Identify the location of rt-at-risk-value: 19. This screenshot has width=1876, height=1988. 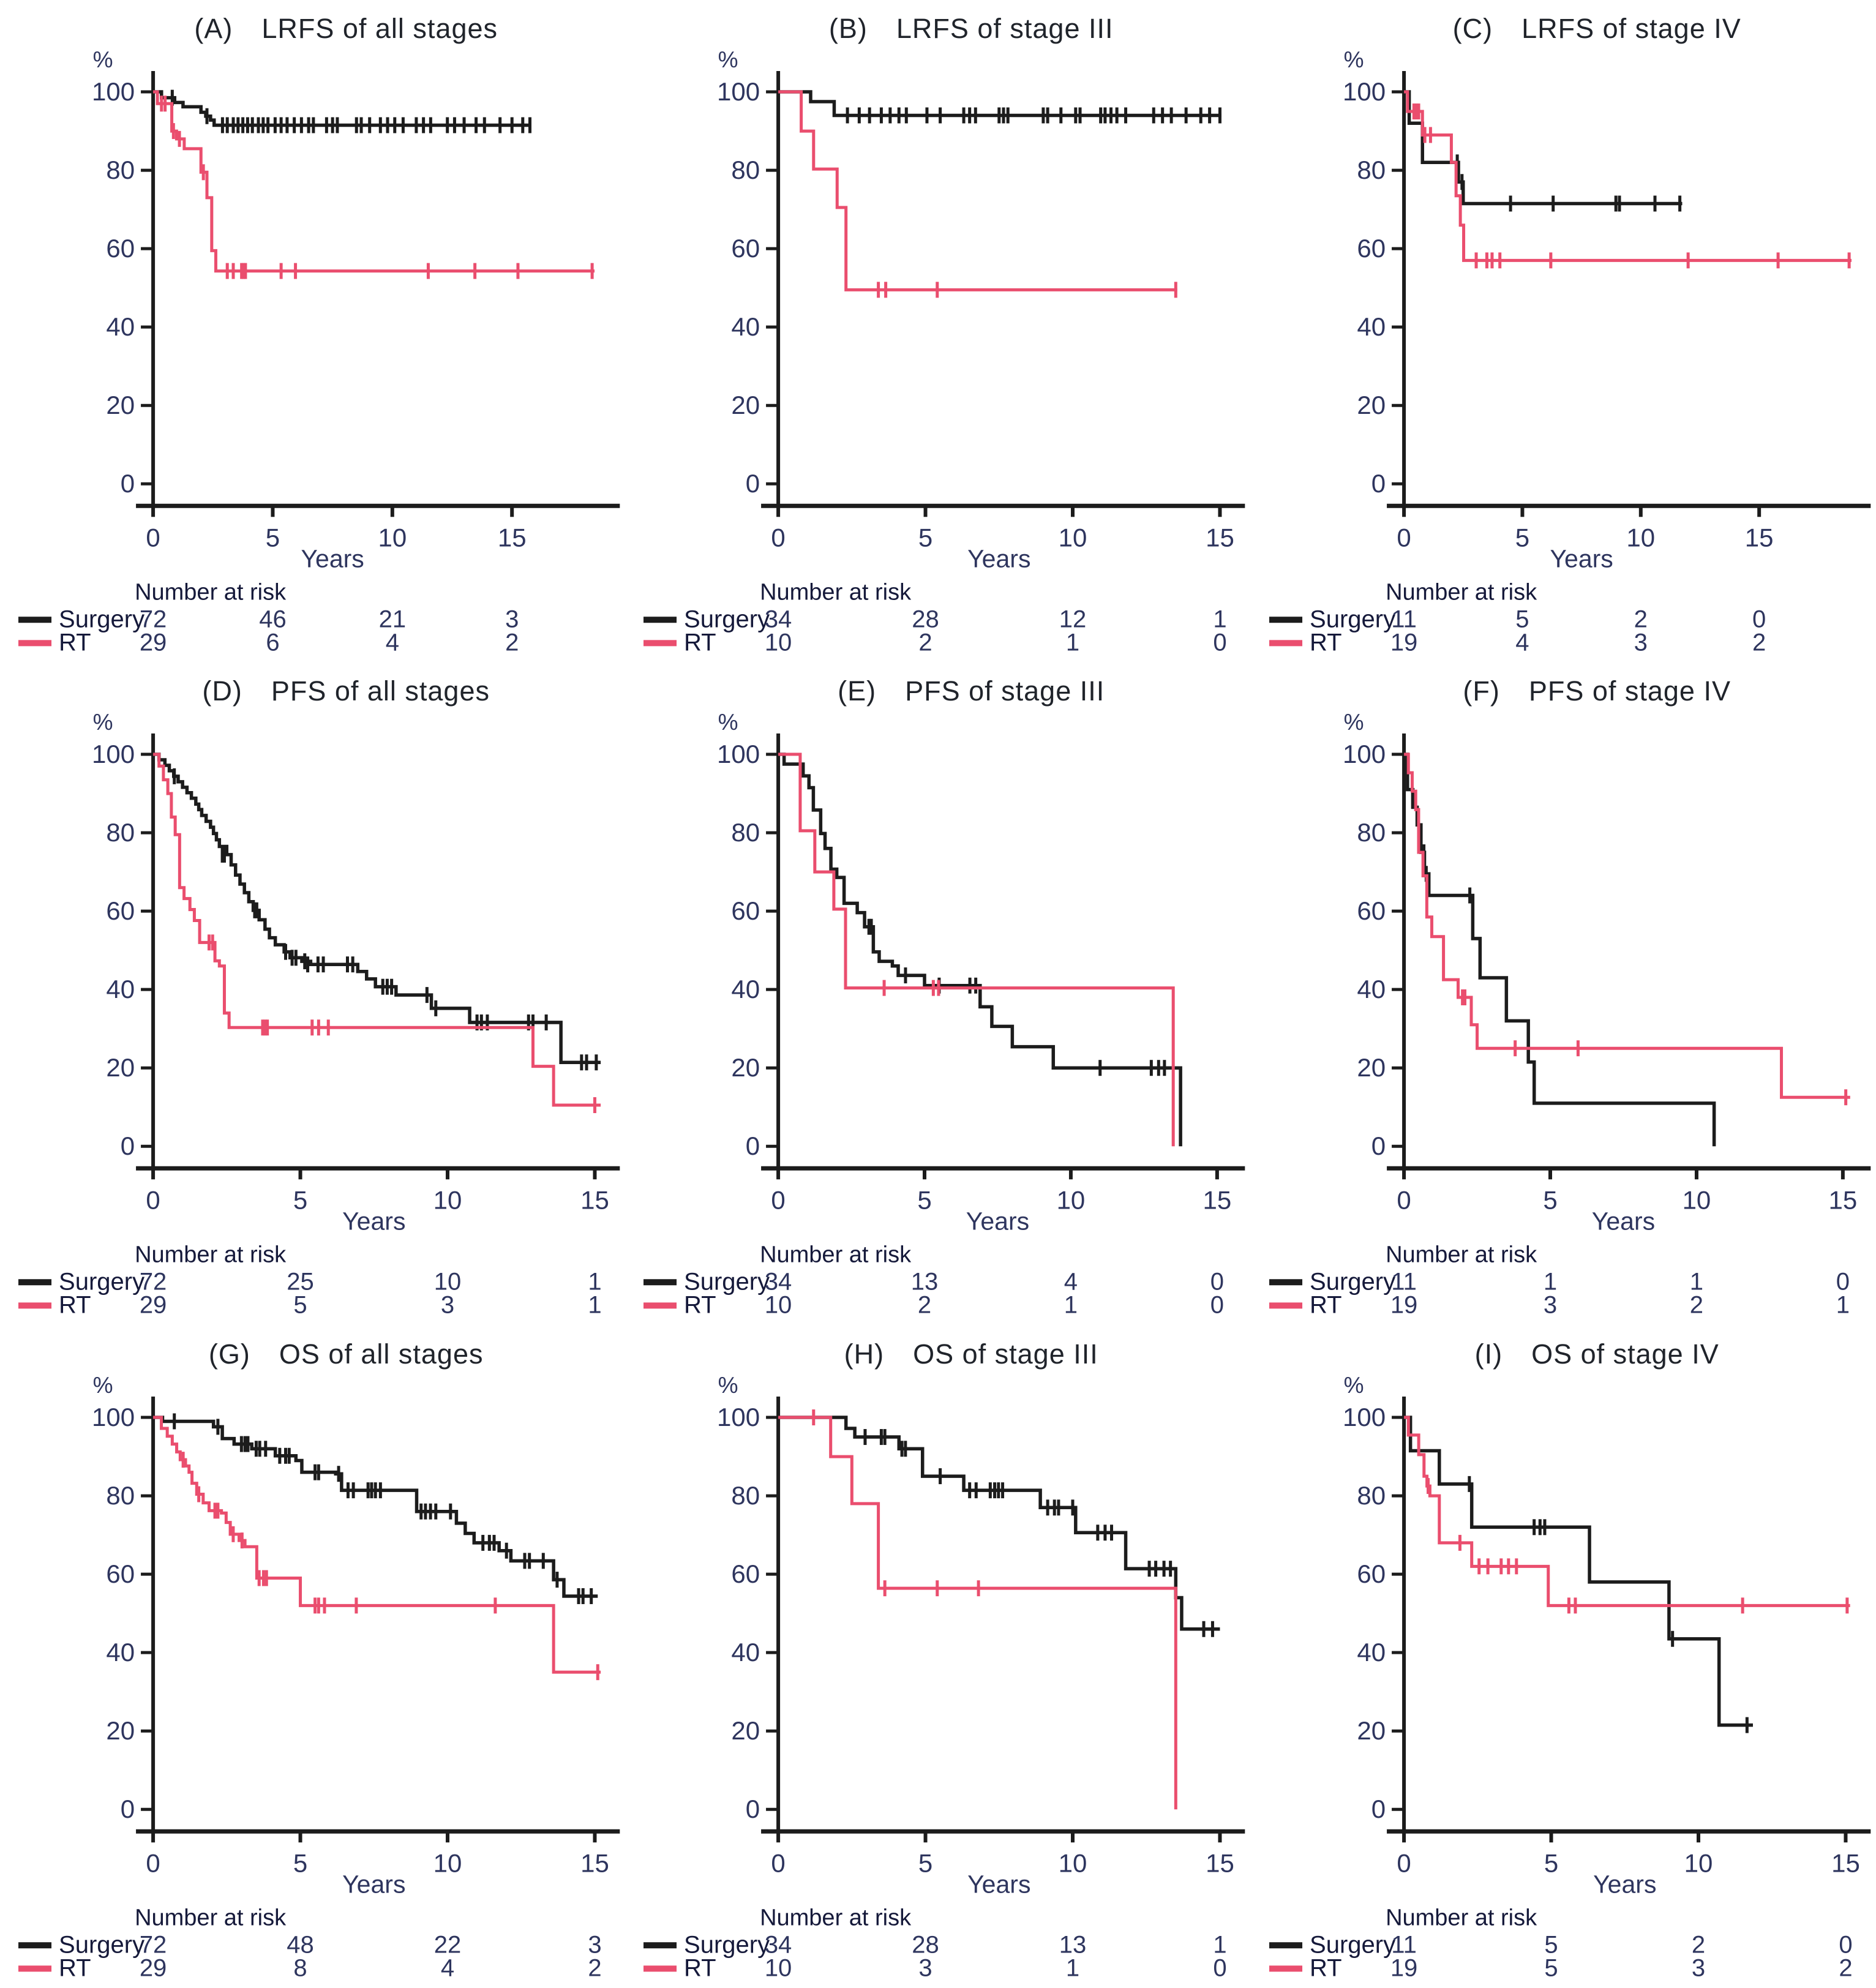
(1404, 1967).